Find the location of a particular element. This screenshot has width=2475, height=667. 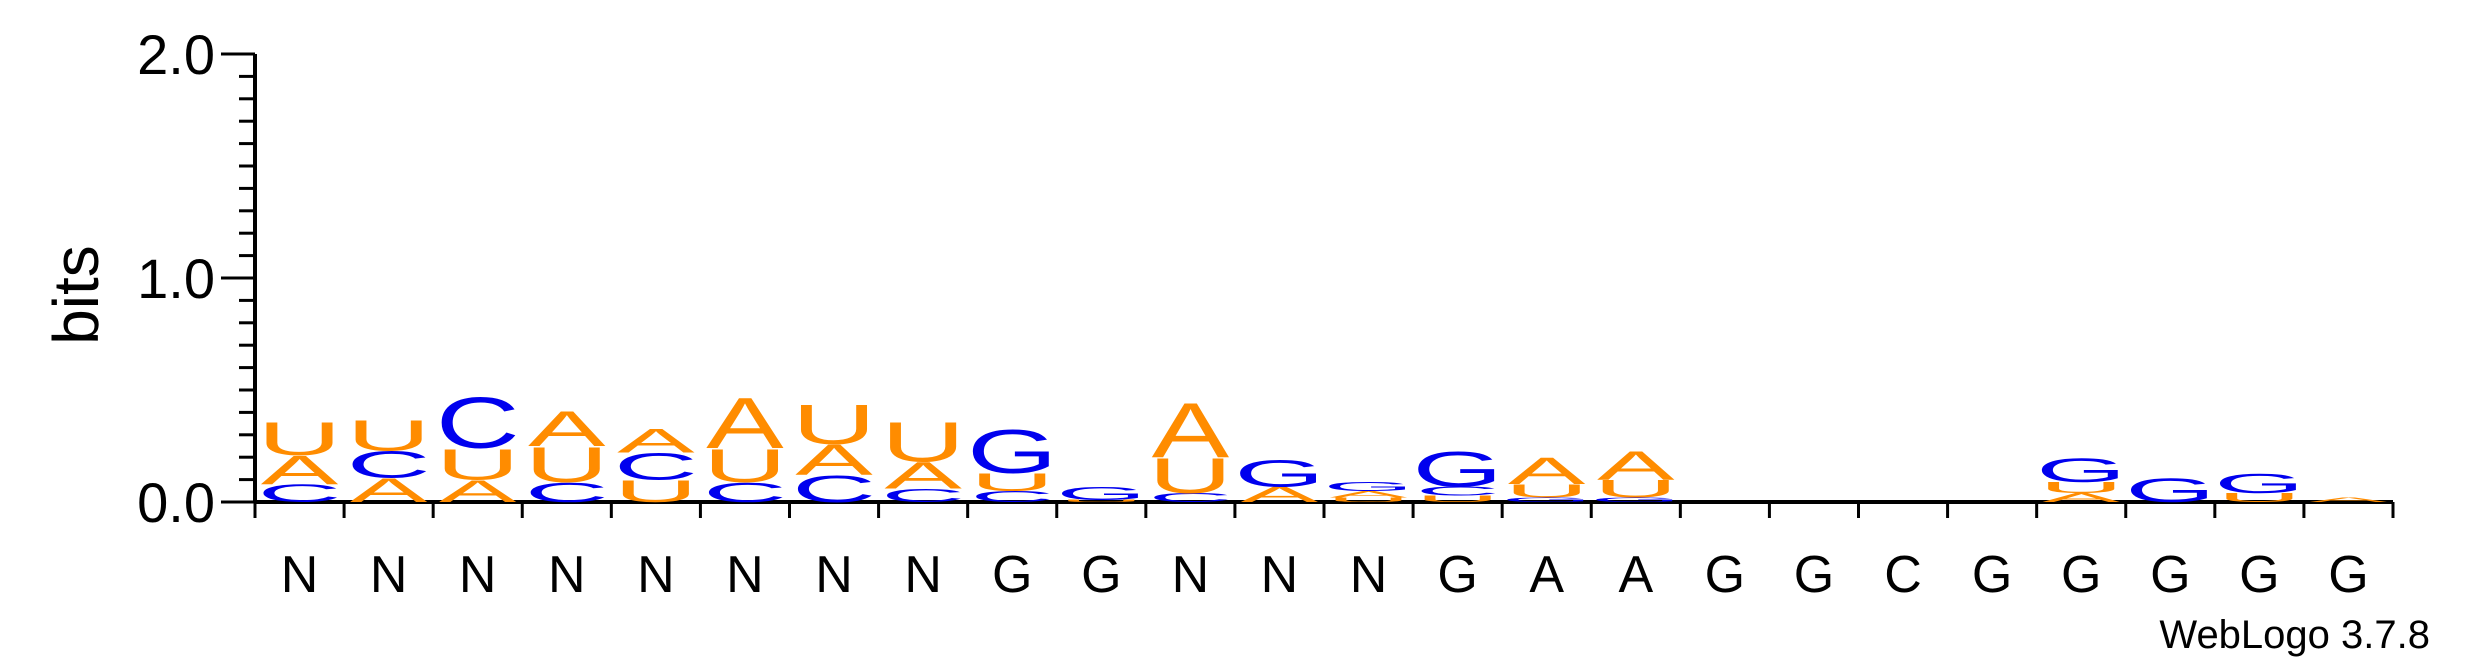

y-tick-label: 2.0 is located at coordinates (176, 54).